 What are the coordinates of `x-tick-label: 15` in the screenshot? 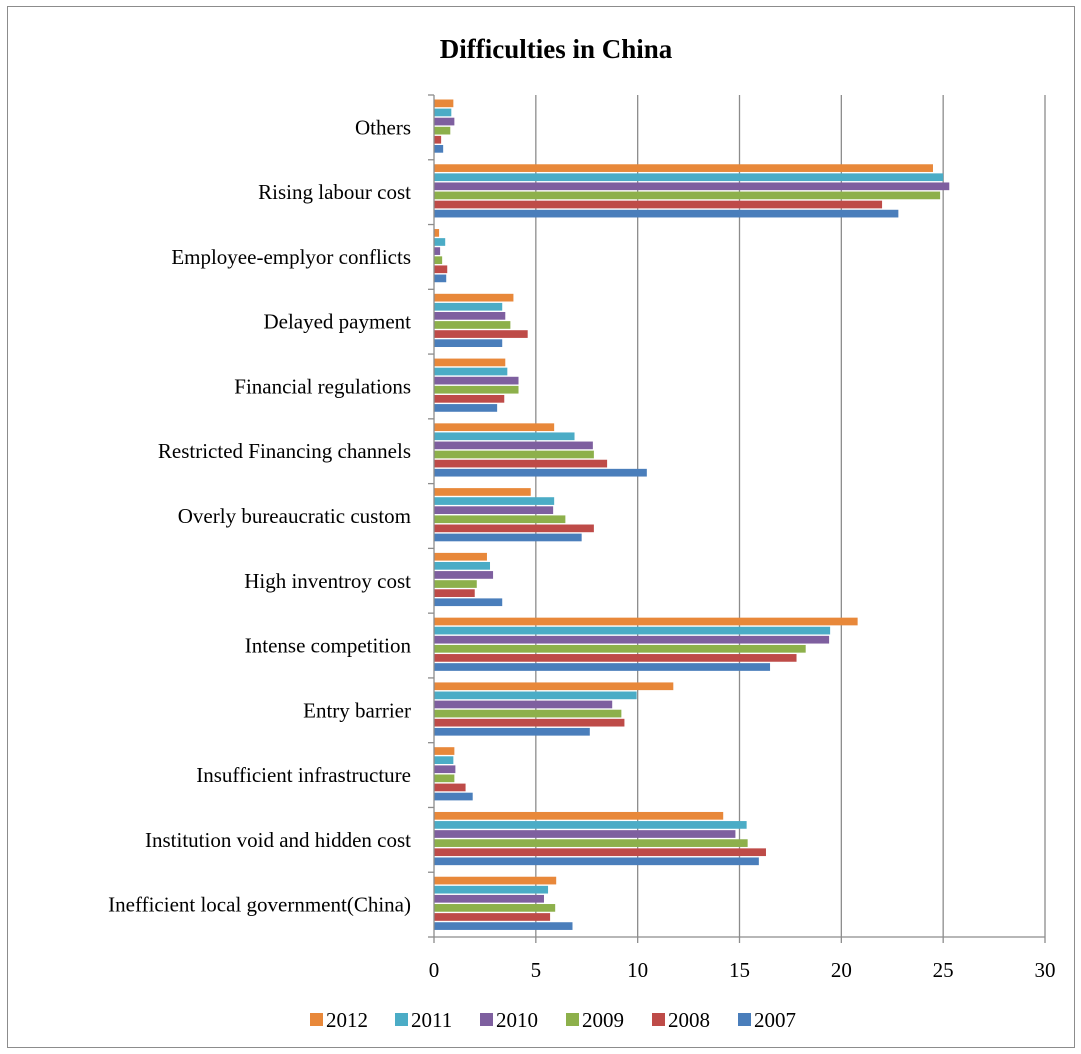 It's located at (739, 970).